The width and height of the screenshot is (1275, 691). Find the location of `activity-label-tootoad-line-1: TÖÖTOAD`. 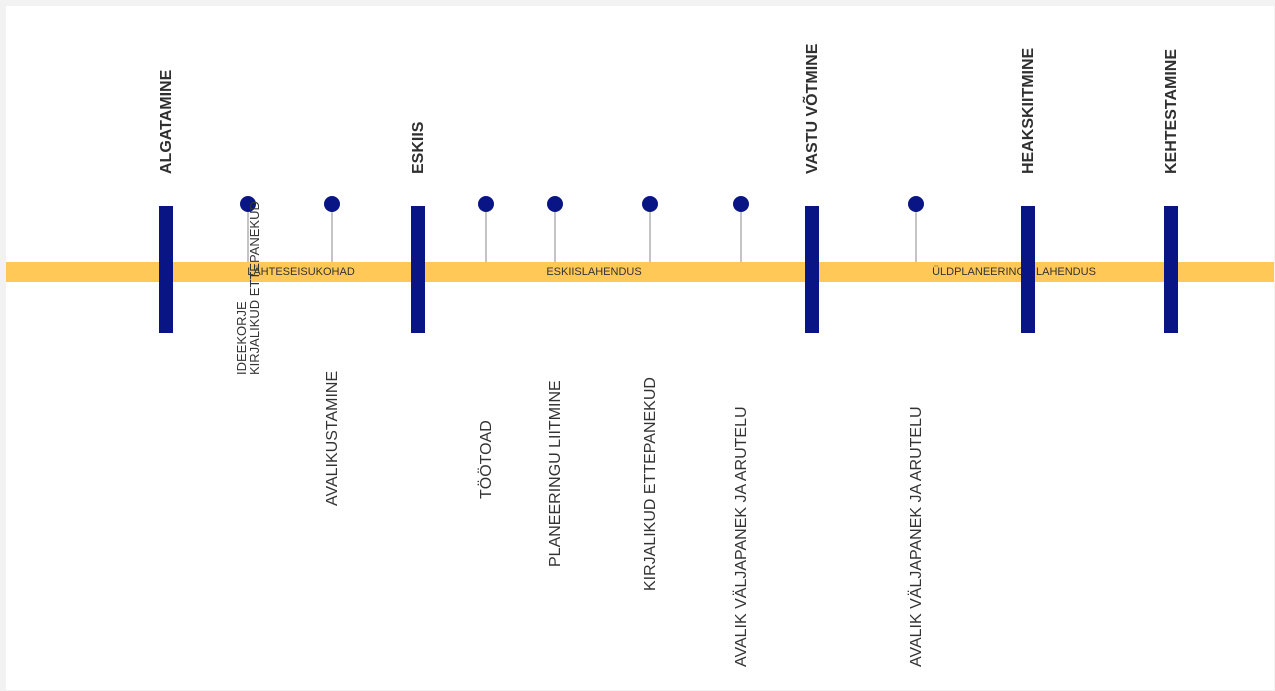

activity-label-tootoad-line-1: TÖÖTOAD is located at coordinates (486, 459).